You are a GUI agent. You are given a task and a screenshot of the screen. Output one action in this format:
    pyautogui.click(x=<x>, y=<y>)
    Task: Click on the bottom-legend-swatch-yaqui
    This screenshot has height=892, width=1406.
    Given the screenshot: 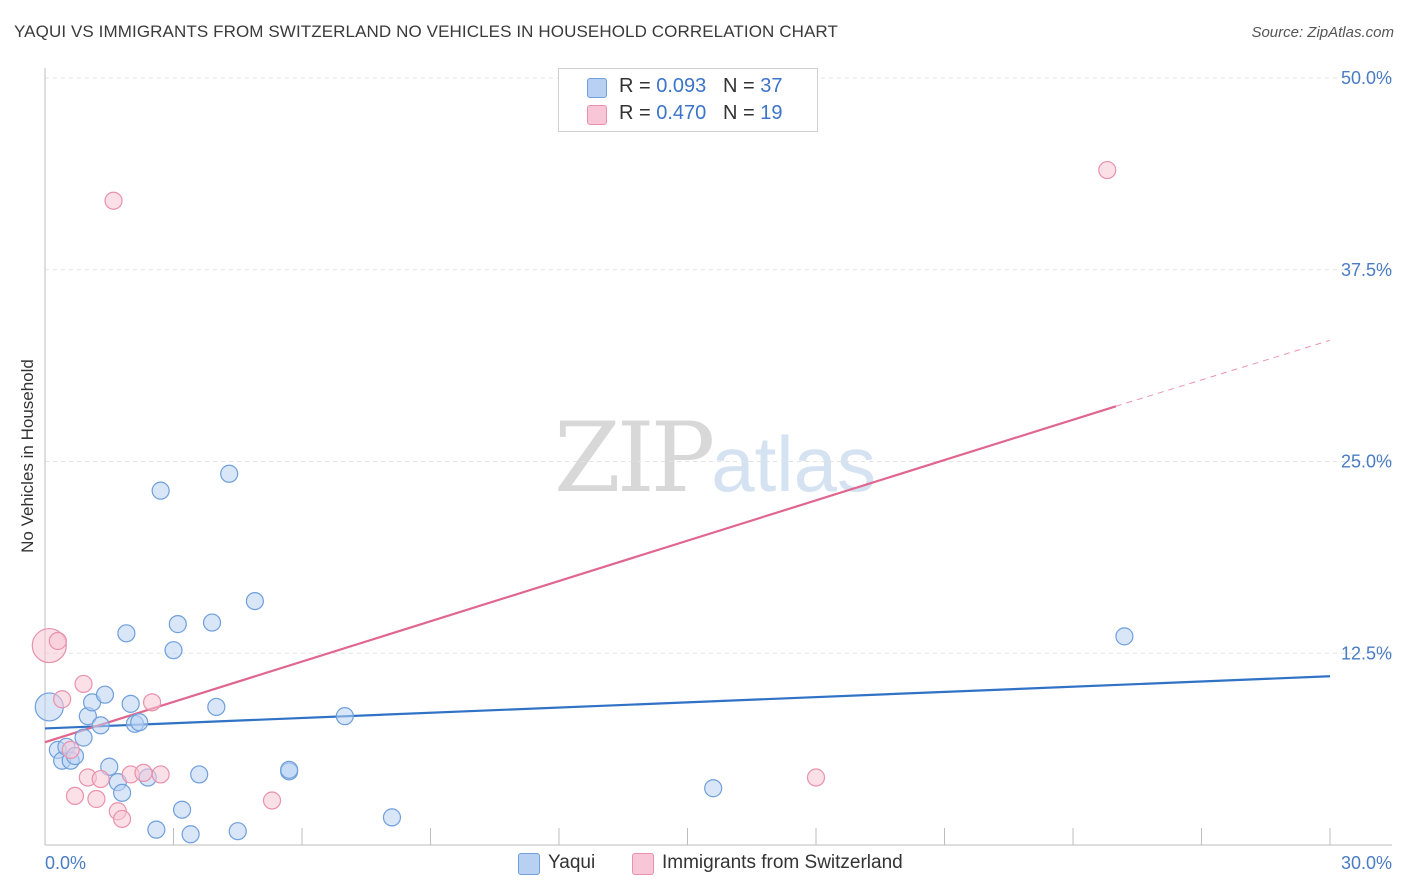 What is the action you would take?
    pyautogui.click(x=529, y=864)
    